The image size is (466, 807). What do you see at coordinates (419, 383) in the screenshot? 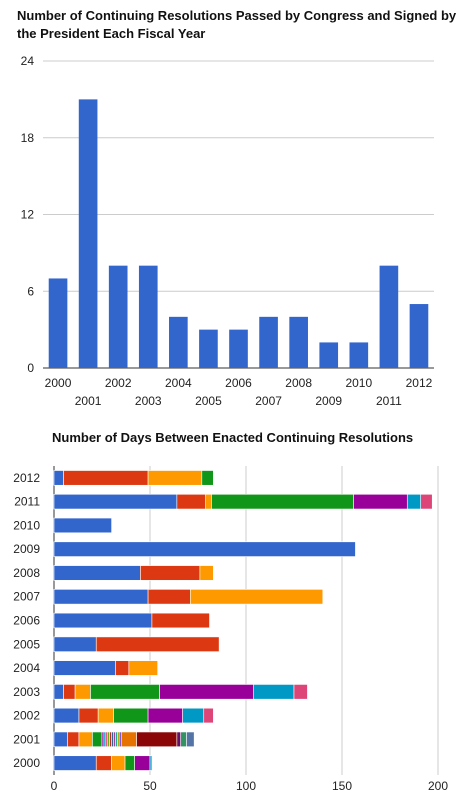
I see `x-tick-label: 2012` at bounding box center [419, 383].